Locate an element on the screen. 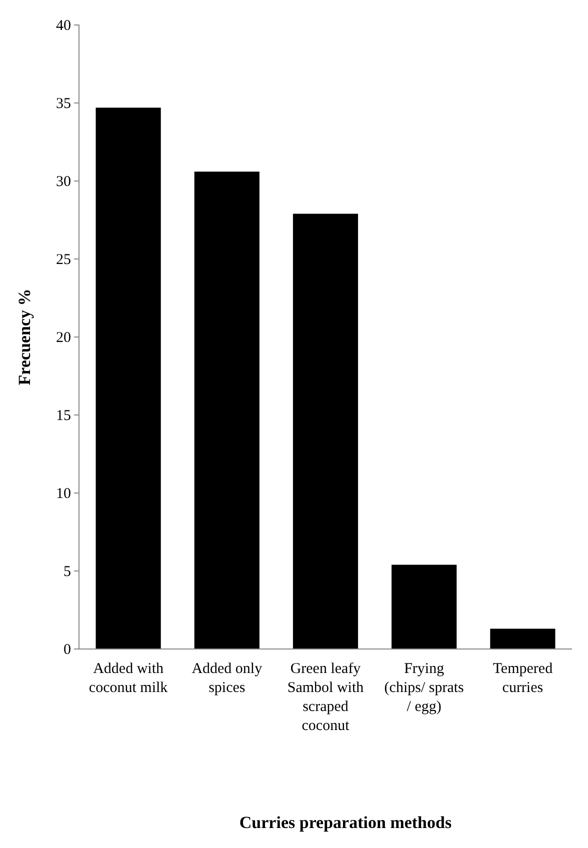 The image size is (588, 848). x-tick-label: Green leafy Sambol with scraped coconut is located at coordinates (325, 697).